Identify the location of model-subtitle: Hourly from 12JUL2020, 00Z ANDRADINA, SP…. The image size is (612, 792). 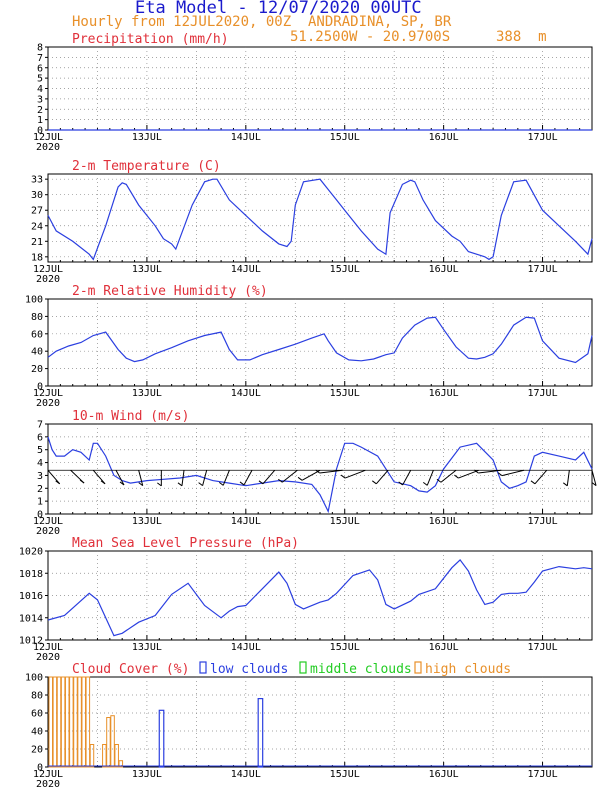
(262, 22).